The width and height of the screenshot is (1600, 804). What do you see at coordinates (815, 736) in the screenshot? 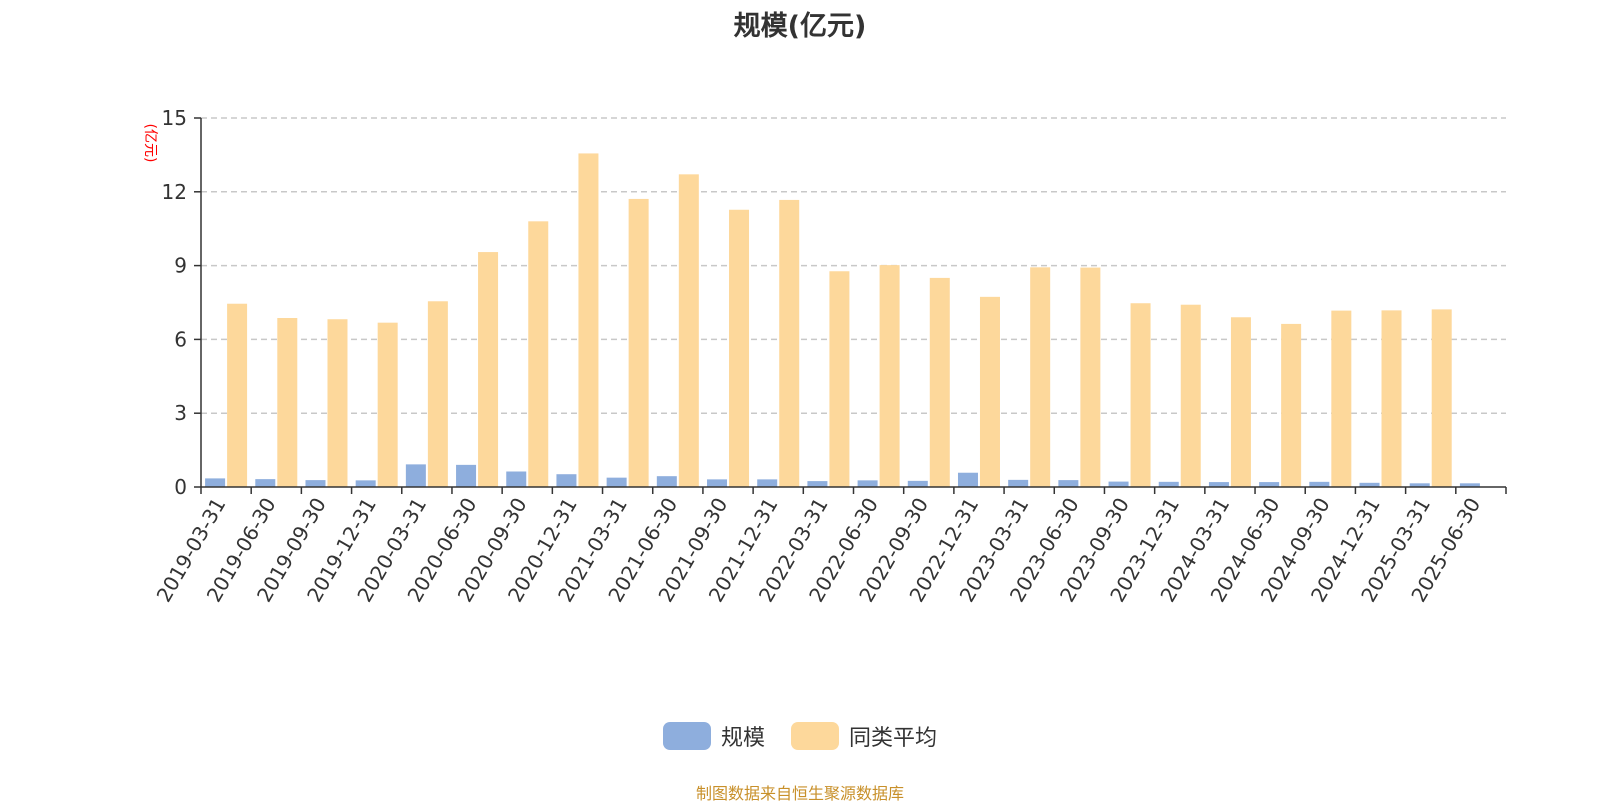
I see `legend-swatch-peer-average` at bounding box center [815, 736].